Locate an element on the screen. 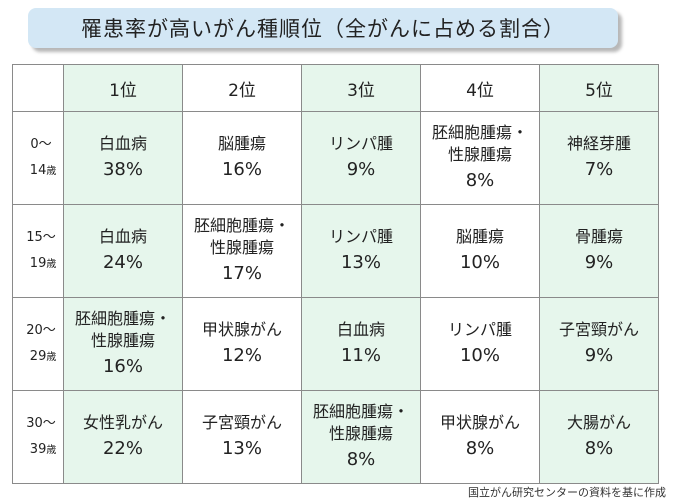 The height and width of the screenshot is (504, 680). table-cell: 骨腫瘍 9% is located at coordinates (599, 251).